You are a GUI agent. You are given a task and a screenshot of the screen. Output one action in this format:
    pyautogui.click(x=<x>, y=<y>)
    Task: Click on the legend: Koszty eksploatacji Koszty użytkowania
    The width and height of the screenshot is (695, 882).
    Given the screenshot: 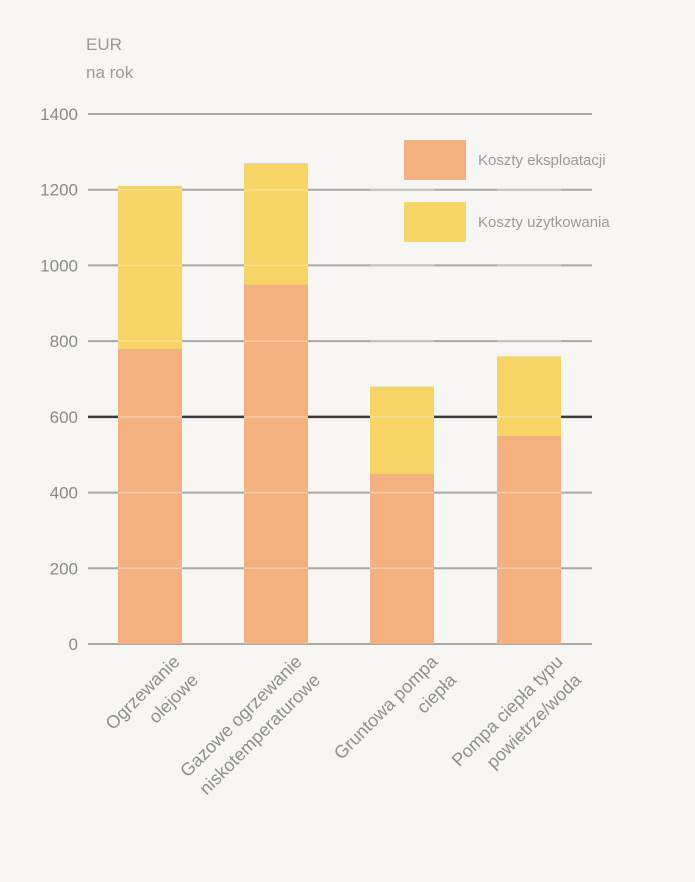 What is the action you would take?
    pyautogui.click(x=507, y=191)
    